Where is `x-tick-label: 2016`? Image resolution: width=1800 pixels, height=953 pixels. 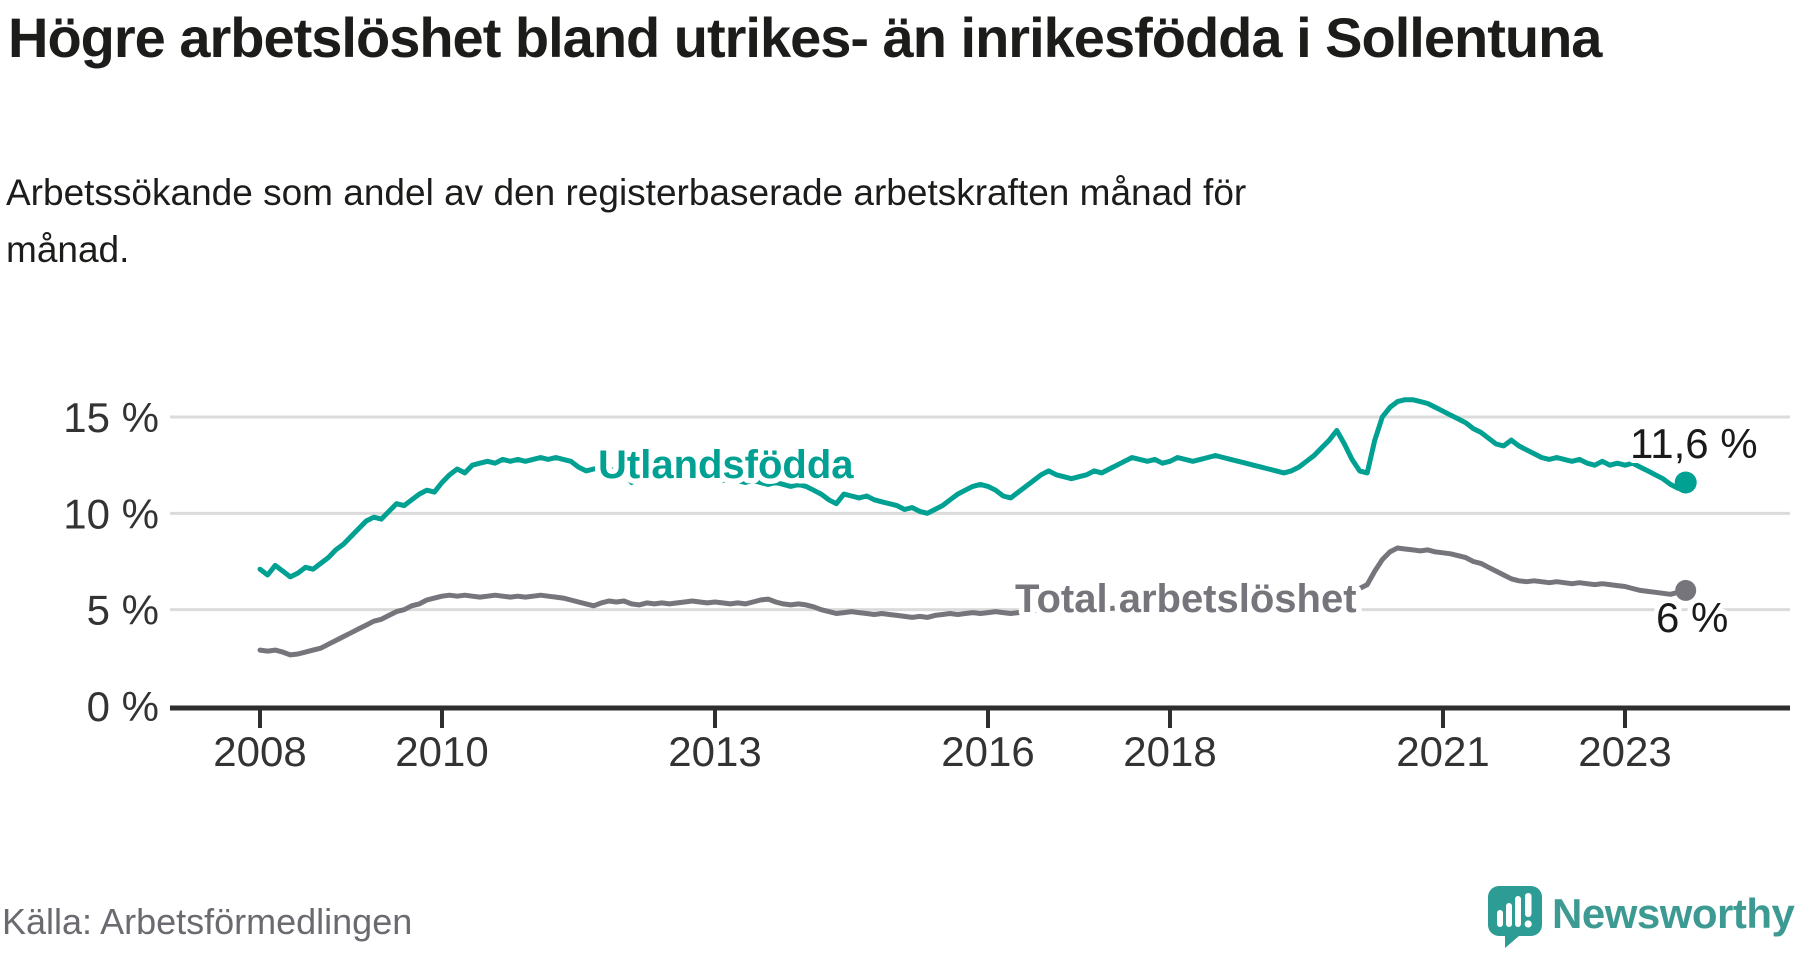
x-tick-label: 2016 is located at coordinates (987, 751).